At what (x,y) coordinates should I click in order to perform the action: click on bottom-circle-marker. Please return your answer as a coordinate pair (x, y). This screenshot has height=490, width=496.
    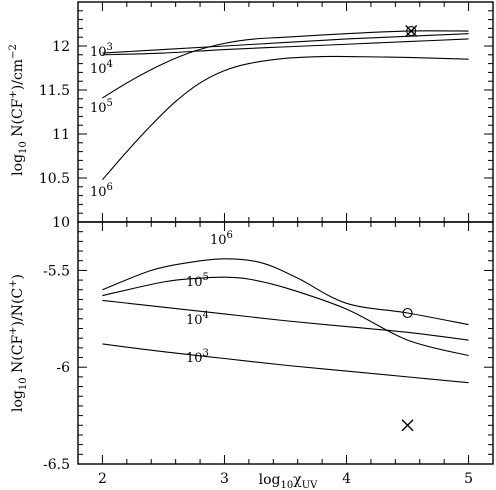
    Looking at the image, I should click on (407, 313).